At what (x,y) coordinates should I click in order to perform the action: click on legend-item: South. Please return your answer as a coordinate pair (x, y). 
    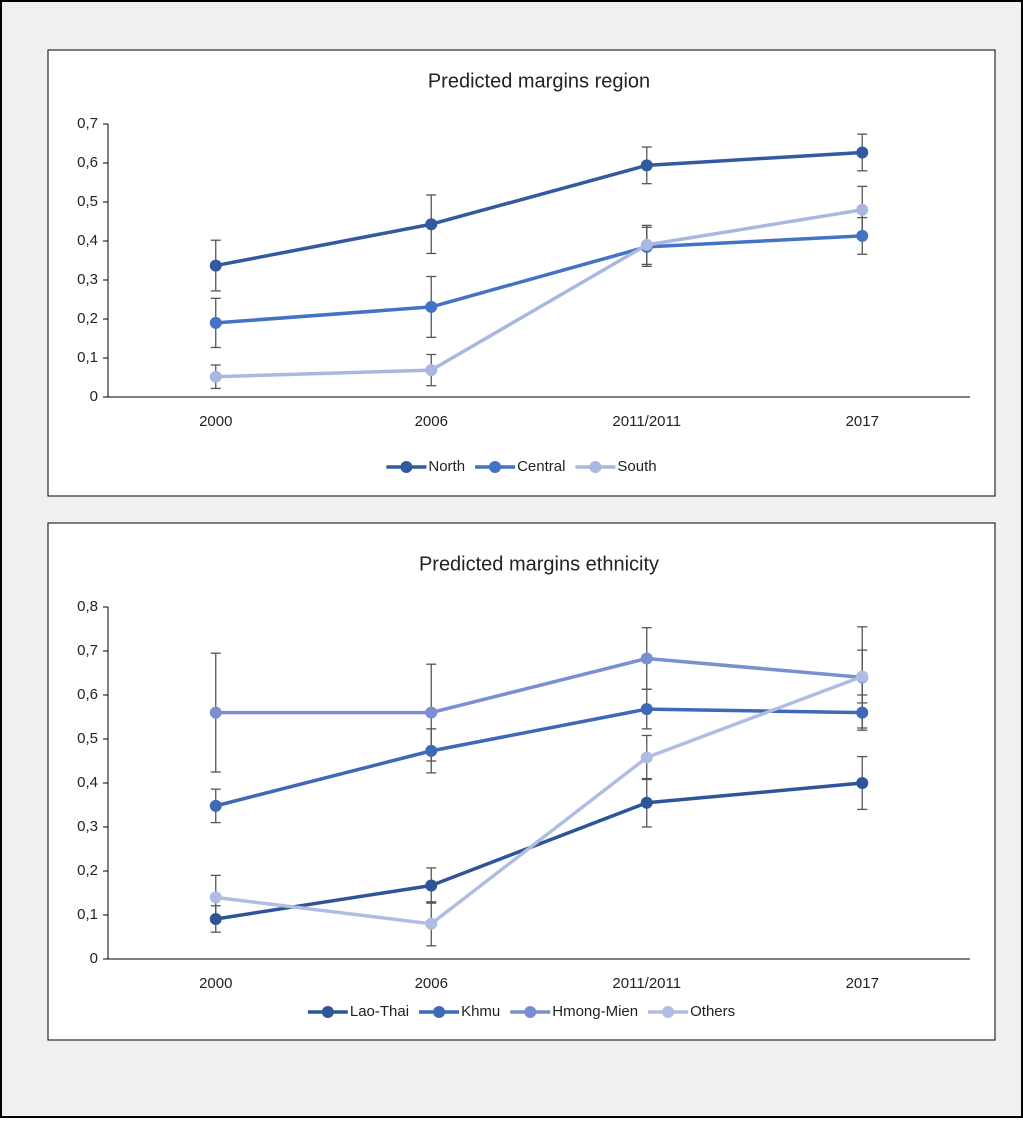
    Looking at the image, I should click on (616, 466).